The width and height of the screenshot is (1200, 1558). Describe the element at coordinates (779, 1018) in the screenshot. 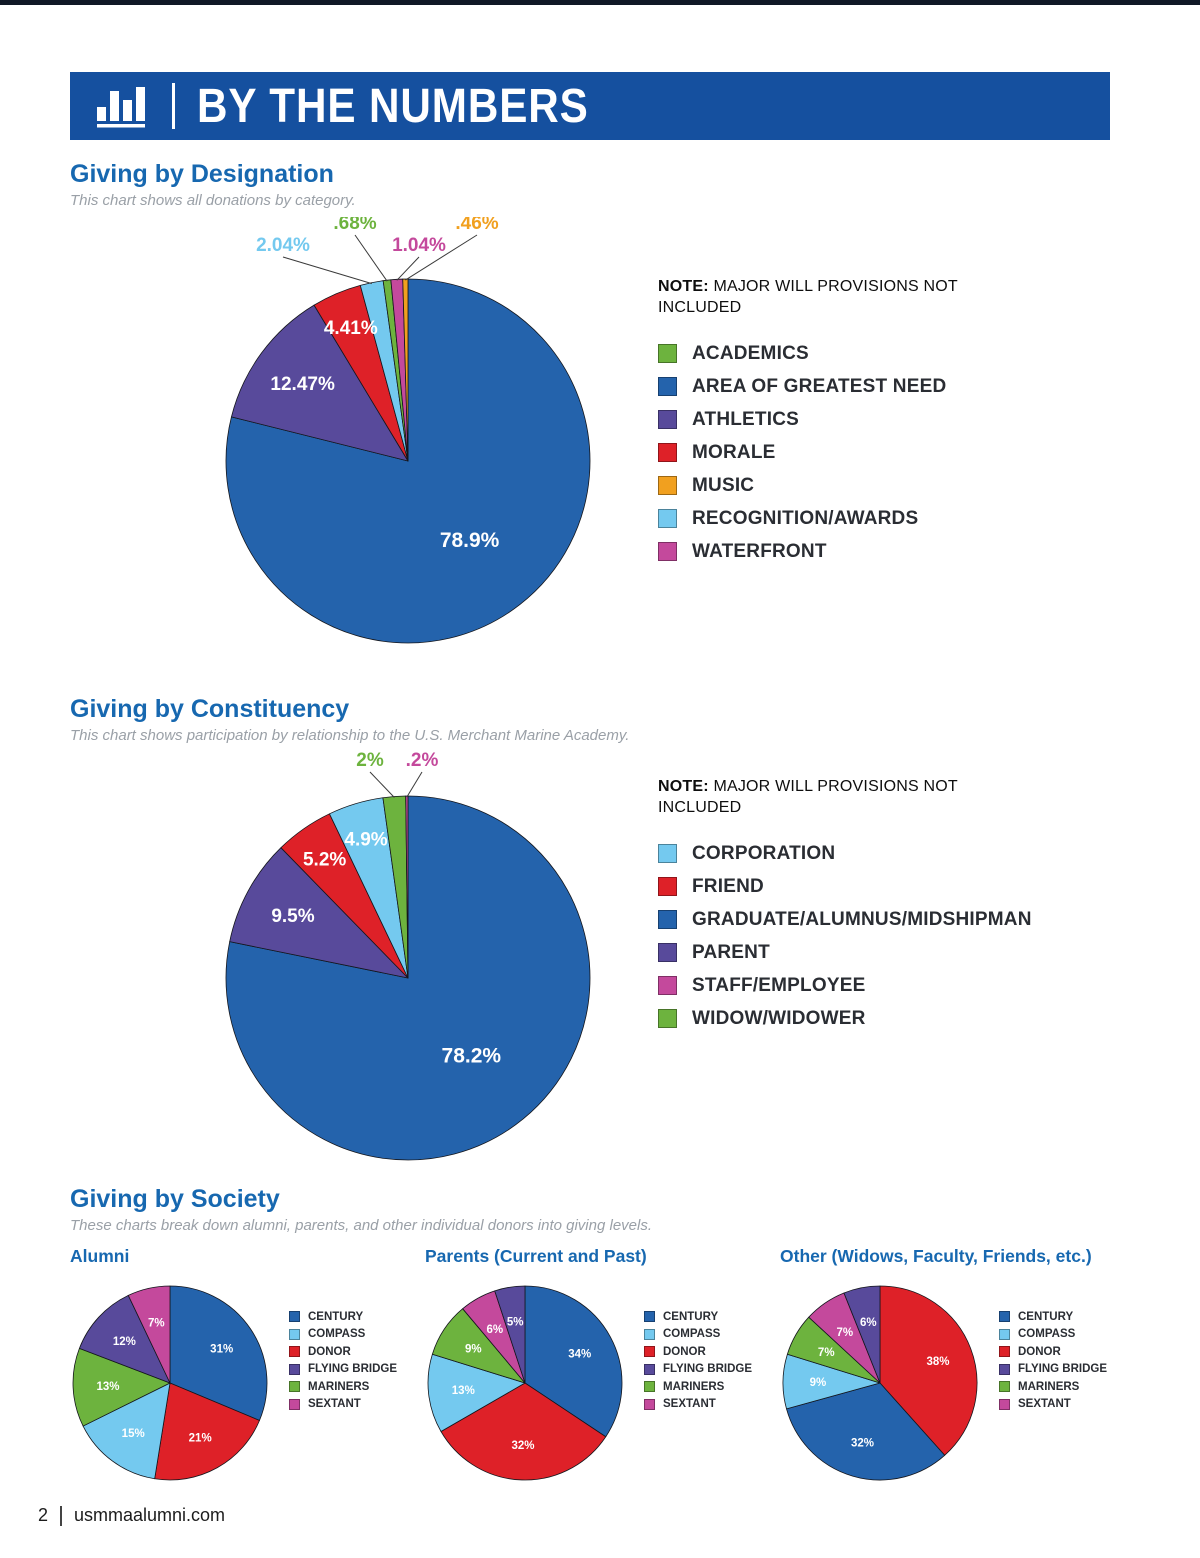

I see `legend-label: WIDOW/WIDOWER` at that location.